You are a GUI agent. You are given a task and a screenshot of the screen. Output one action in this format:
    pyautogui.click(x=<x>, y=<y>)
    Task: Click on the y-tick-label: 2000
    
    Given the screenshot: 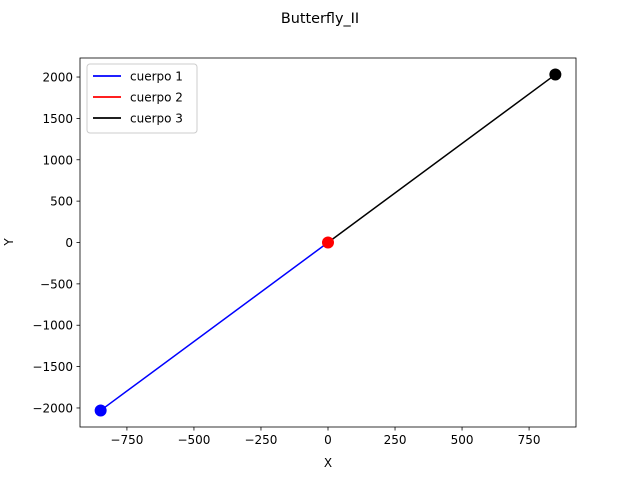 What is the action you would take?
    pyautogui.click(x=57, y=78)
    